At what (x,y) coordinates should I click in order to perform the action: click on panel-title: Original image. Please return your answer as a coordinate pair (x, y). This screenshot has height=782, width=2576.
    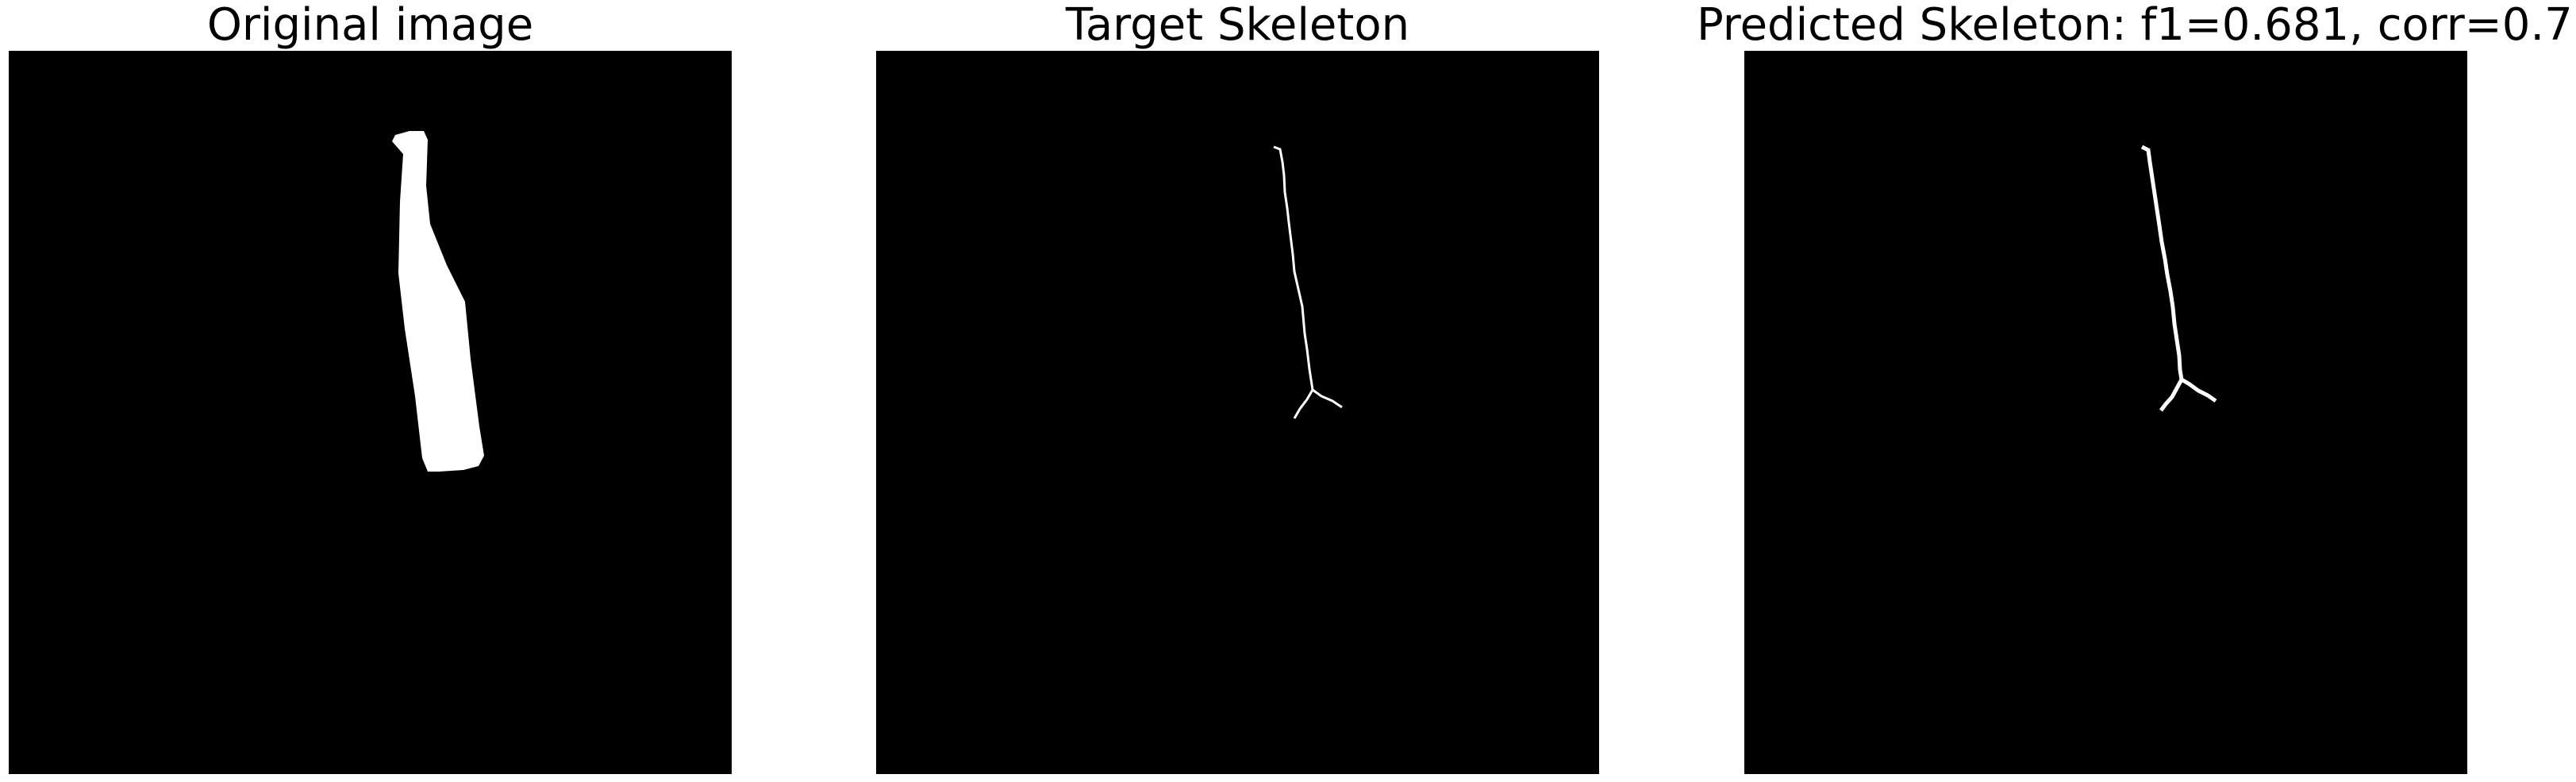
    Looking at the image, I should click on (370, 25).